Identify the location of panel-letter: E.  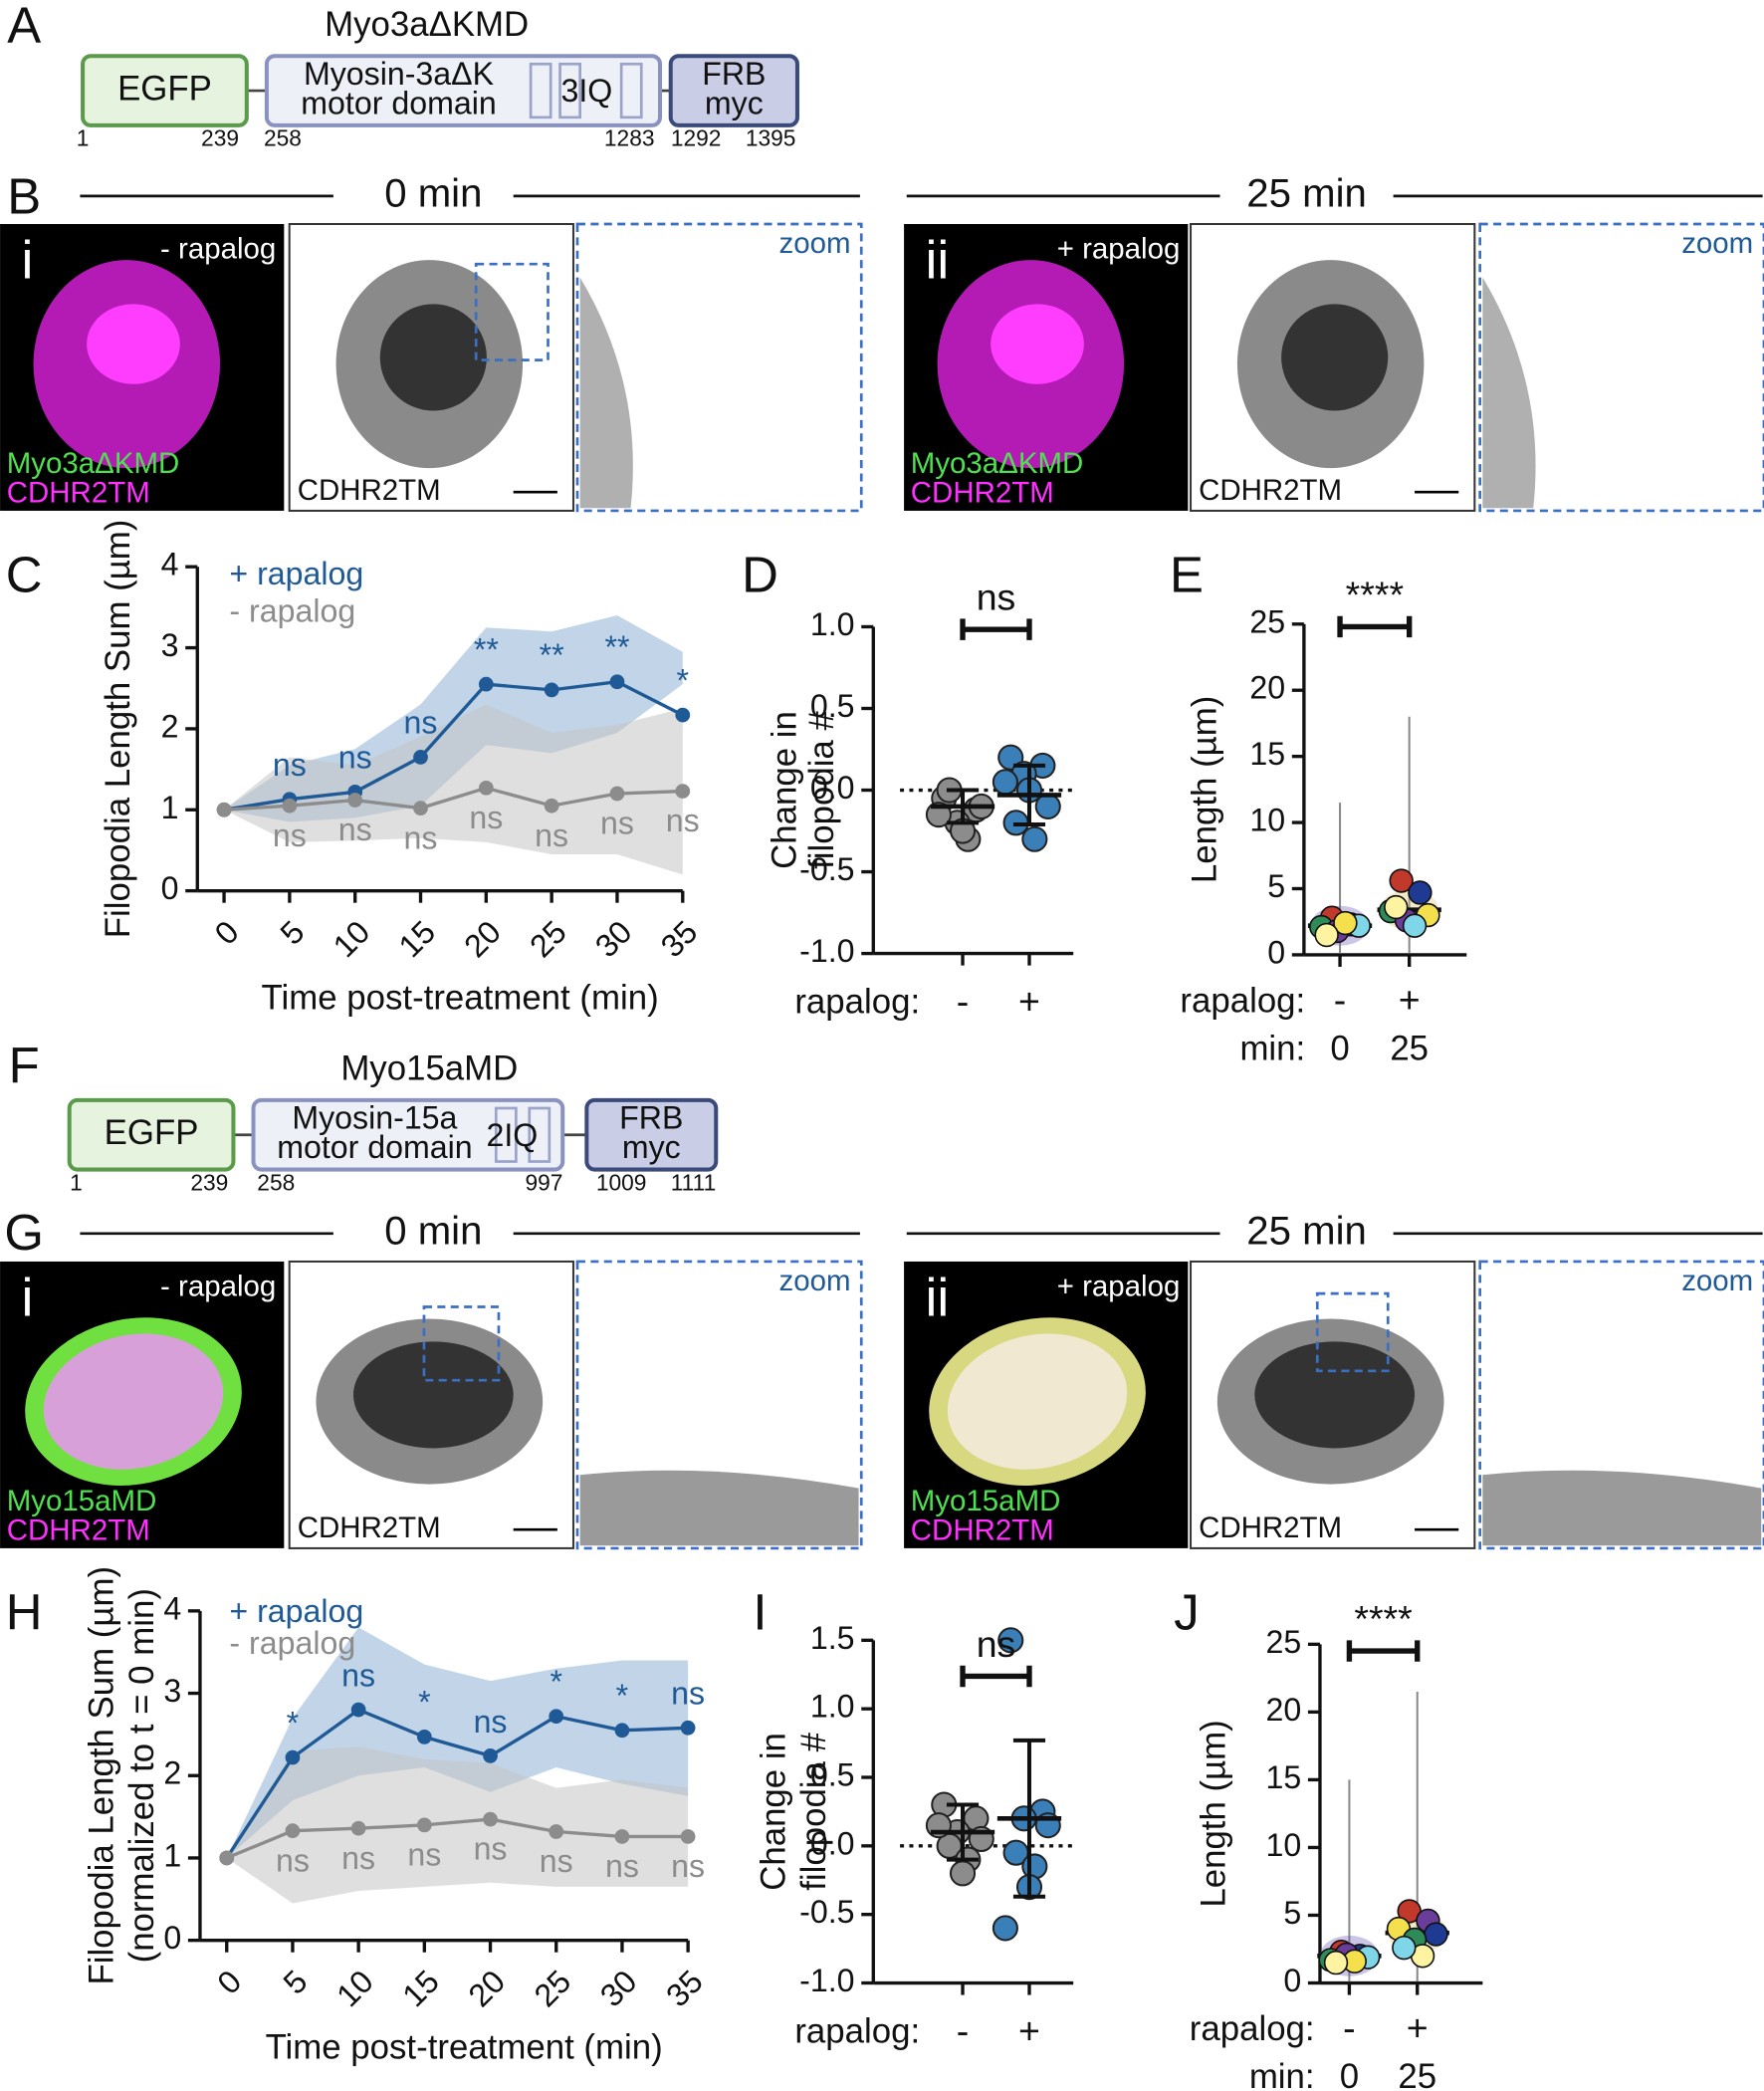
(1187, 575).